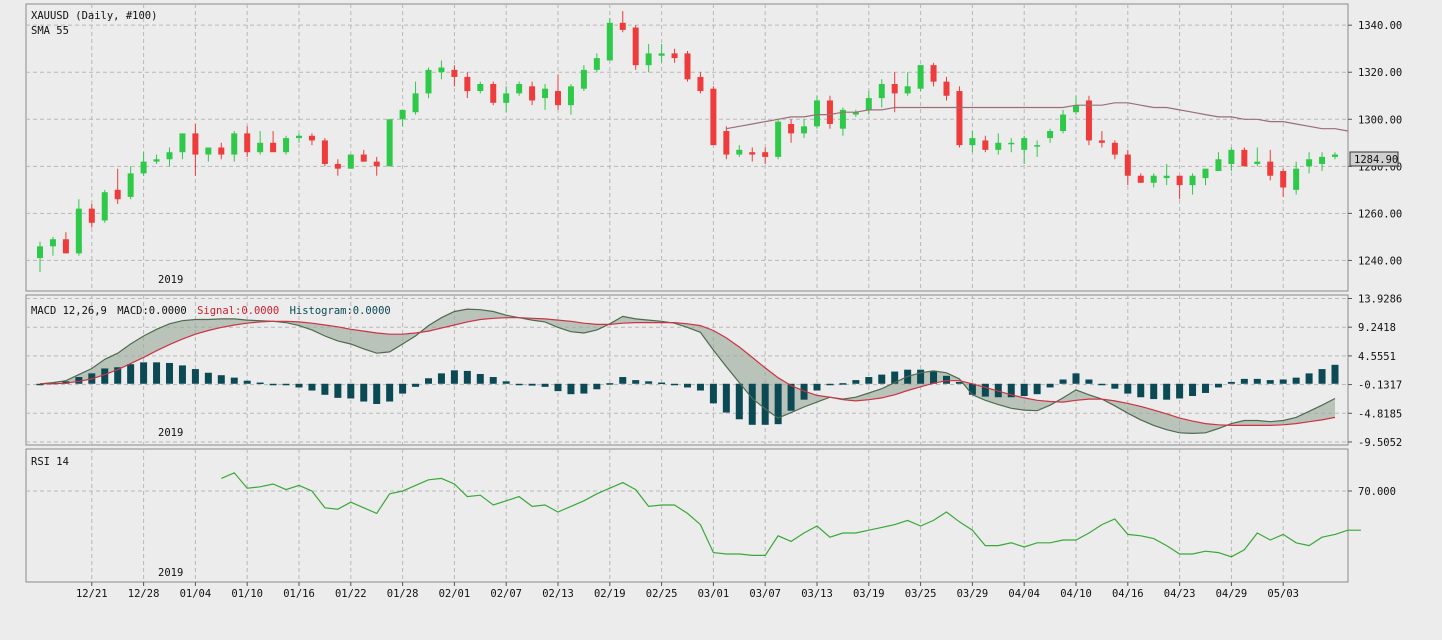 The height and width of the screenshot is (640, 1442). What do you see at coordinates (247, 594) in the screenshot?
I see `x-tick-label: 01/10` at bounding box center [247, 594].